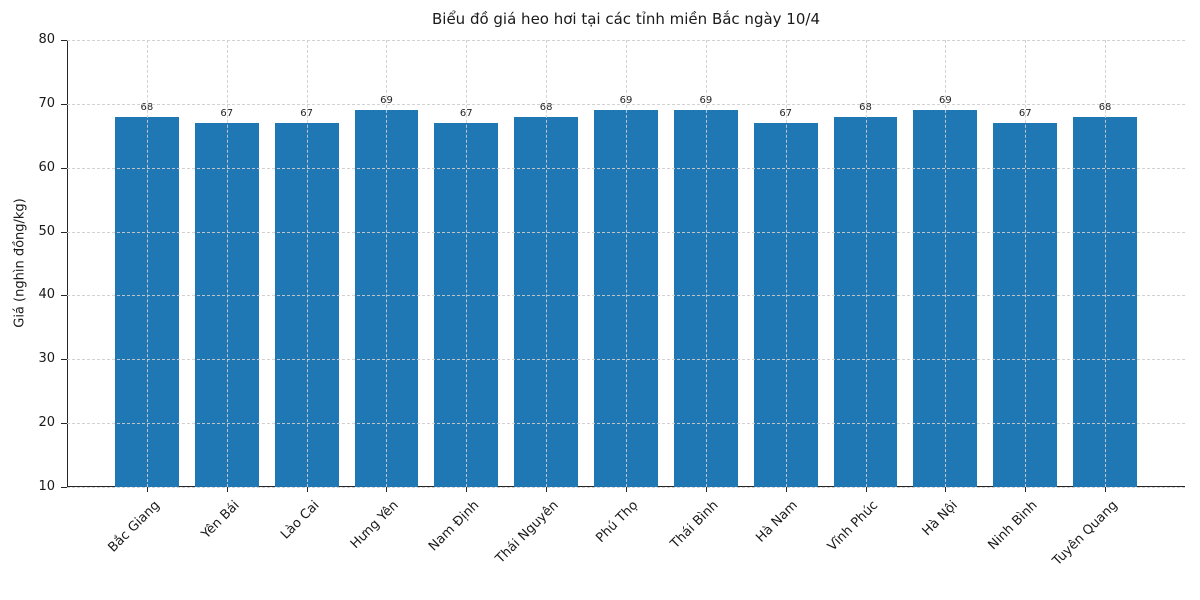 The width and height of the screenshot is (1200, 600). What do you see at coordinates (1085, 533) in the screenshot?
I see `x-tick-label: Tuyên Quang` at bounding box center [1085, 533].